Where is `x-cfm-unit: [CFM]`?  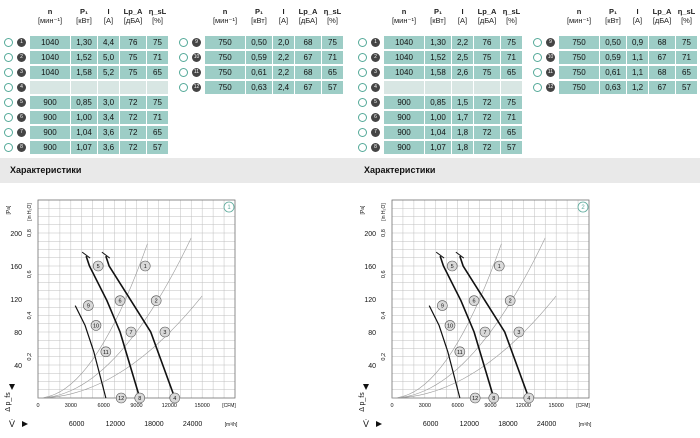 x-cfm-unit: [CFM] is located at coordinates (583, 406).